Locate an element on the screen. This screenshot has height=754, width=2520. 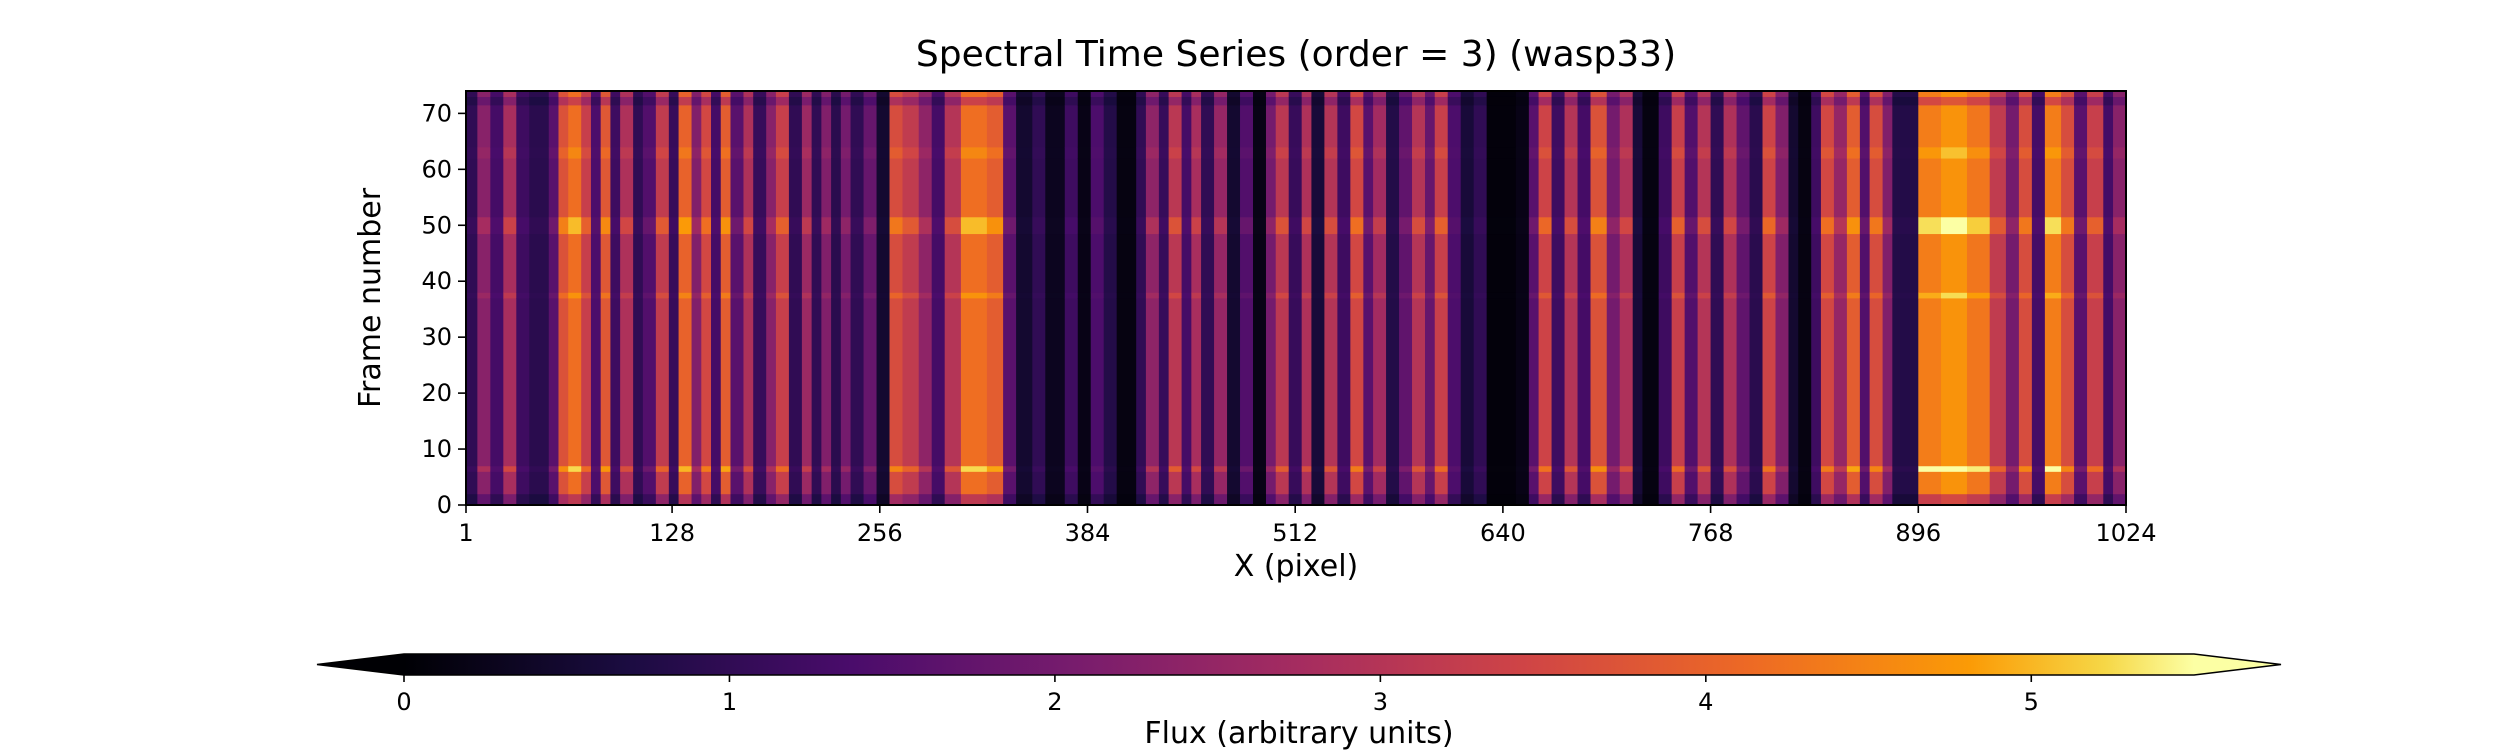
colorbar-extend-low is located at coordinates (360, 664).